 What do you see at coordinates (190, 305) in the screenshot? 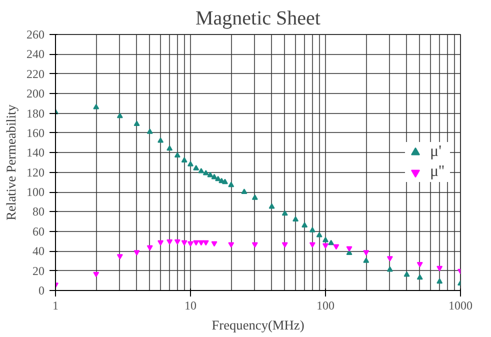
I see `x-tick-label: 10` at bounding box center [190, 305].